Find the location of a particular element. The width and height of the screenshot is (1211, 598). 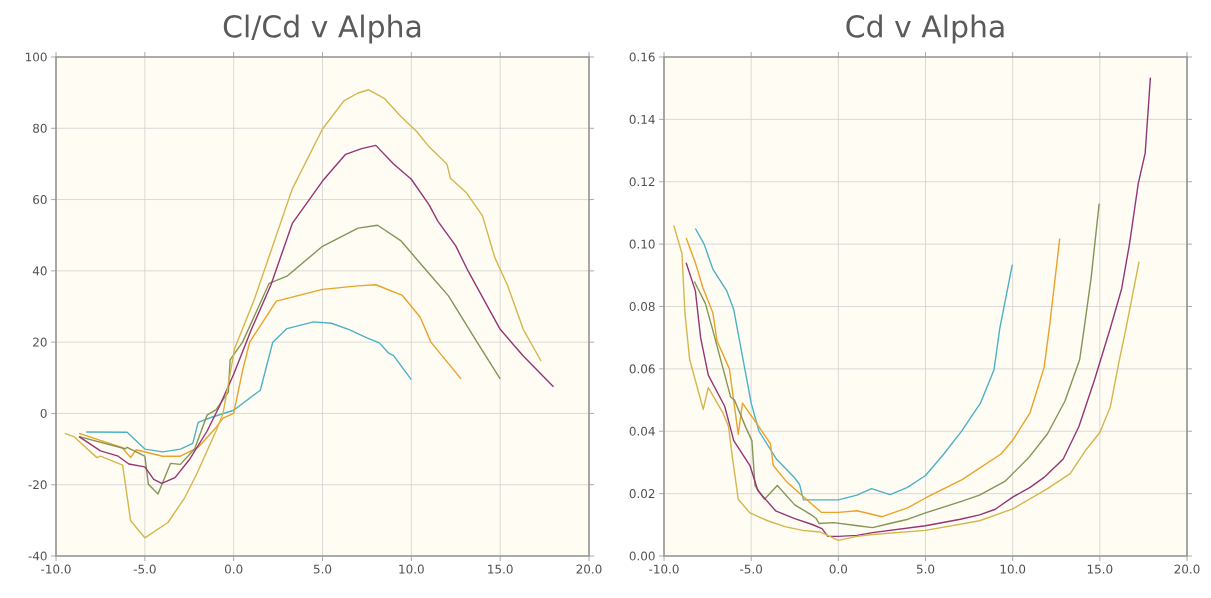

y-tick-label: 0.12 is located at coordinates (642, 182).